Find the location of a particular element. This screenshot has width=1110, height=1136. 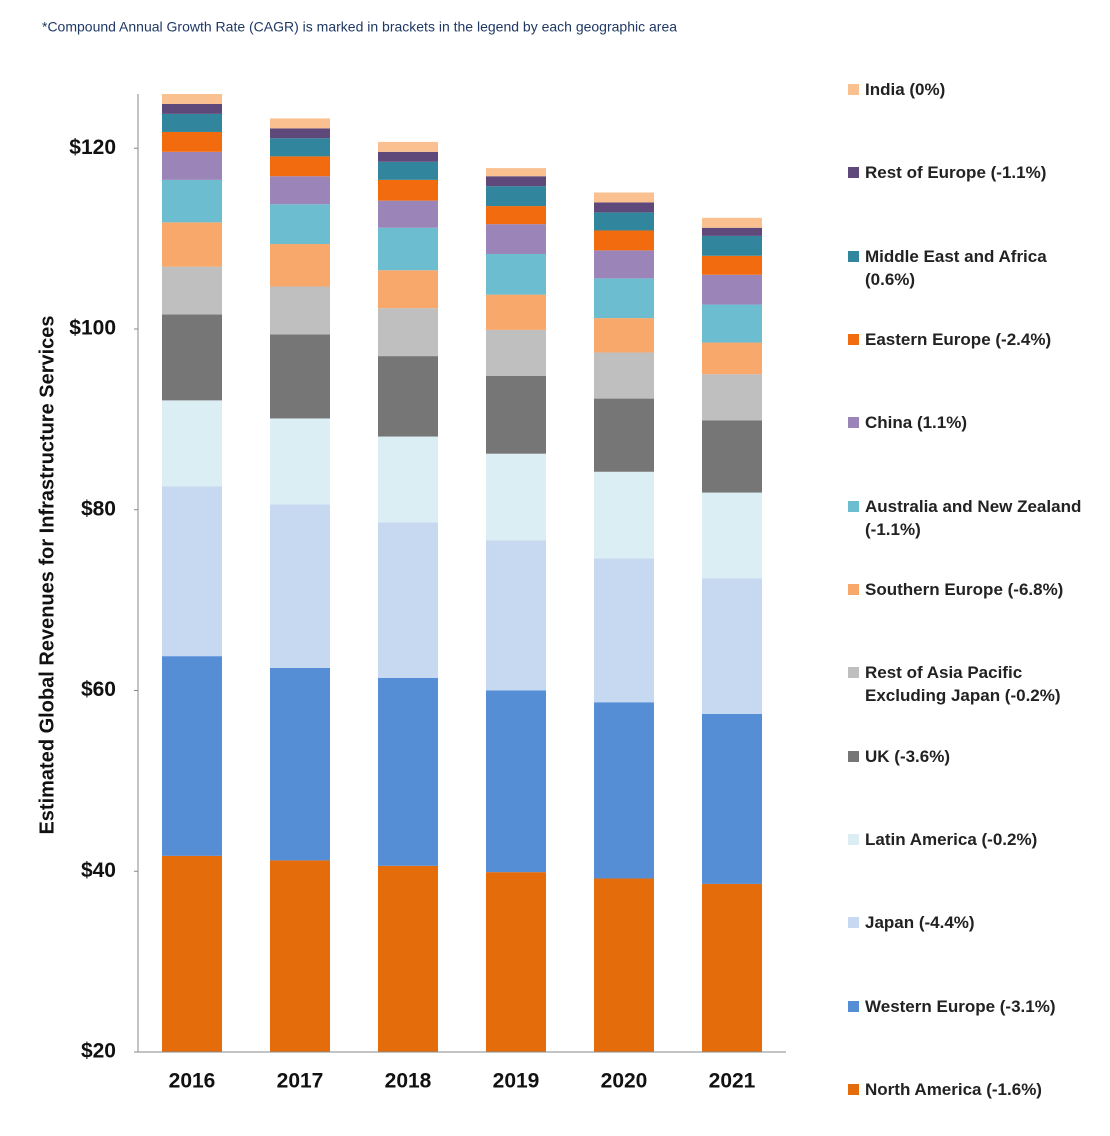

x-tick-label: 2018 is located at coordinates (408, 1081).